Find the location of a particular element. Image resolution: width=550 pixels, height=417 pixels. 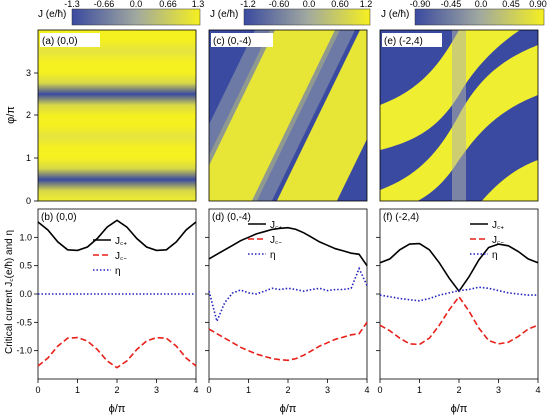

colorbar-tick: -0.66 is located at coordinates (104, 4).